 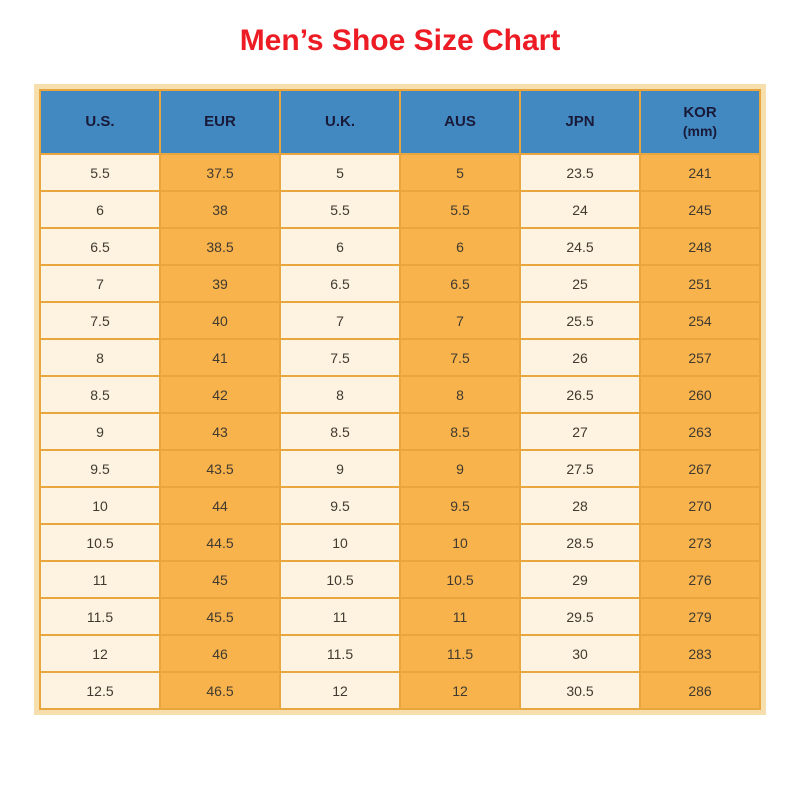 What do you see at coordinates (220, 357) in the screenshot?
I see `size-cell: 41` at bounding box center [220, 357].